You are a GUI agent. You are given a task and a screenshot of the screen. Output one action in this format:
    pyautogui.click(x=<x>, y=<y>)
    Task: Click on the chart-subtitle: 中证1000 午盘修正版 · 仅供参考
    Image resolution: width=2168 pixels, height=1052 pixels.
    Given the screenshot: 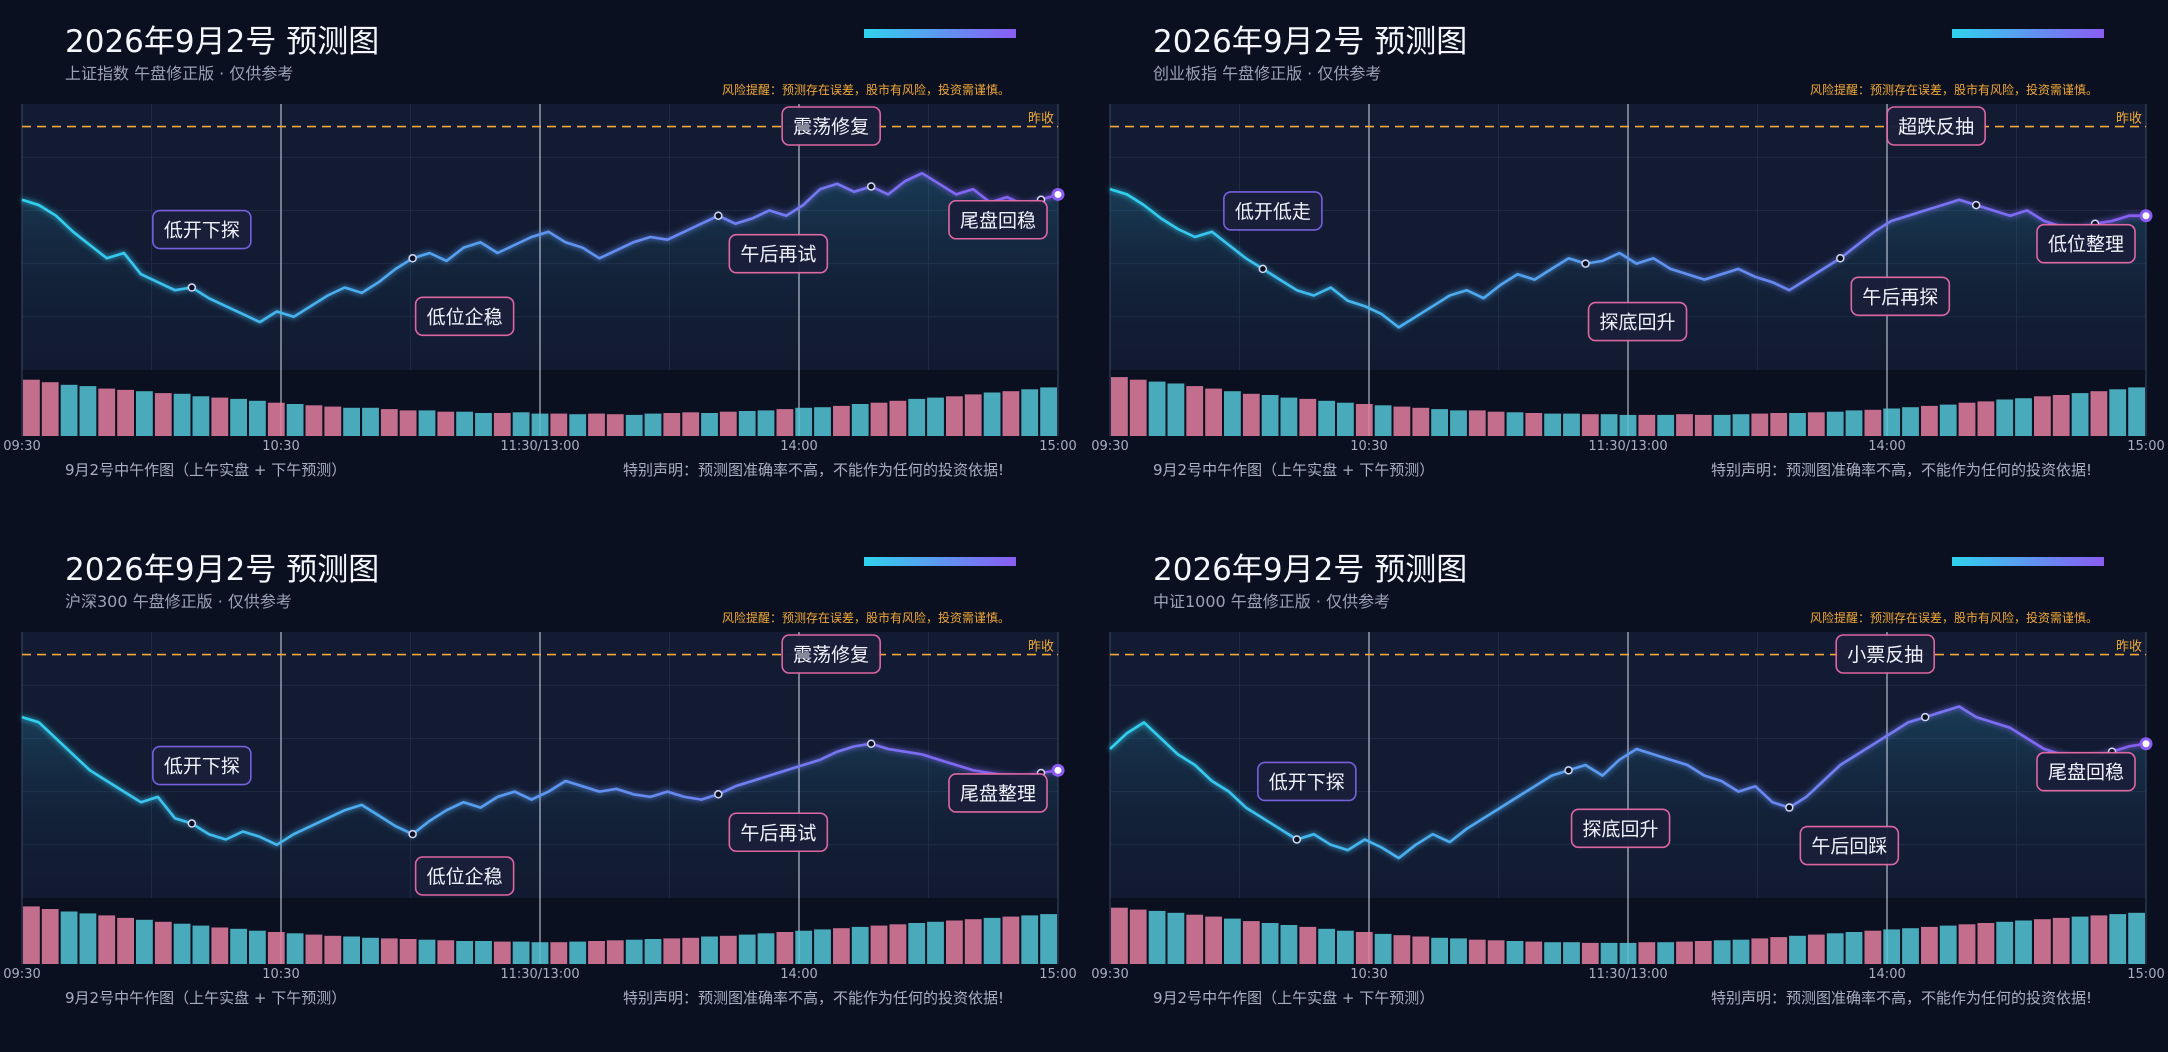 What is the action you would take?
    pyautogui.click(x=1272, y=601)
    